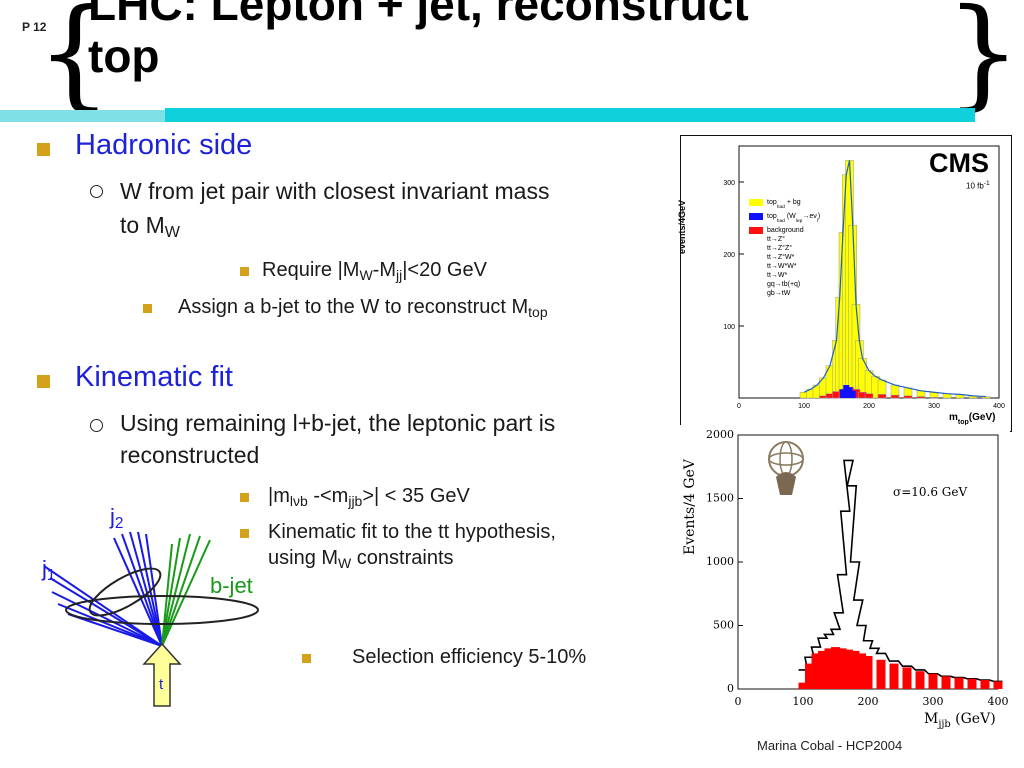 The image size is (1024, 768). I want to click on y-tick-label: 100, so click(729, 327).